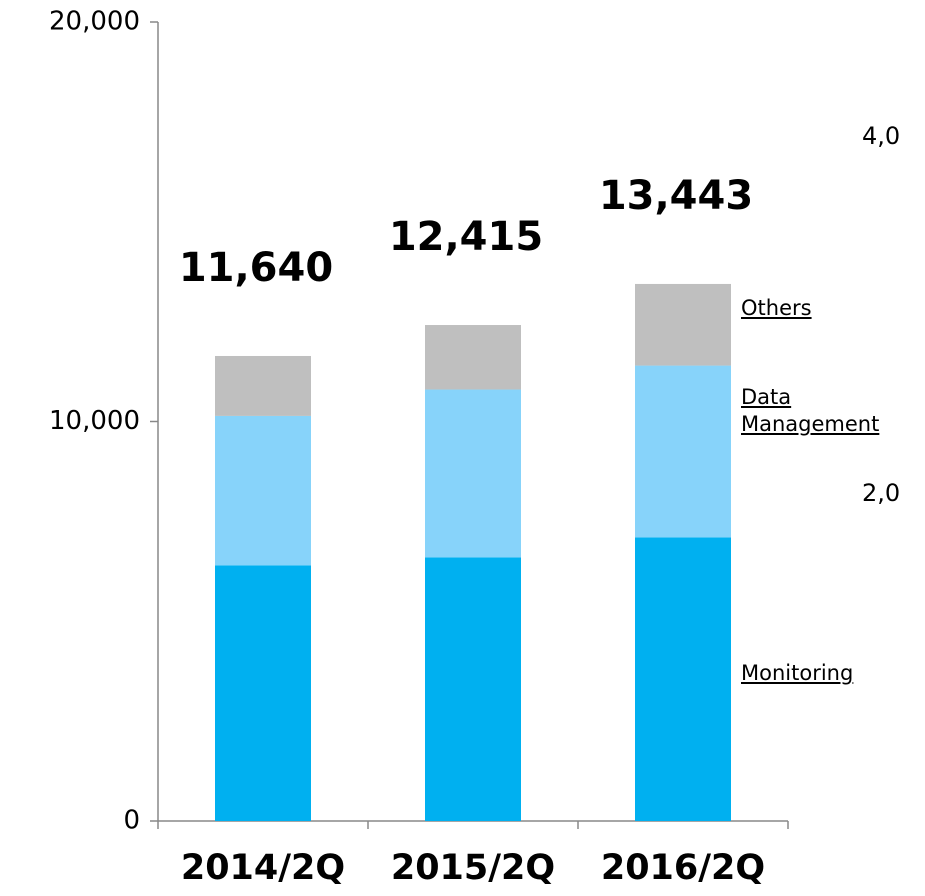 This screenshot has width=925, height=896. What do you see at coordinates (810, 410) in the screenshot?
I see `series-label: Data Management` at bounding box center [810, 410].